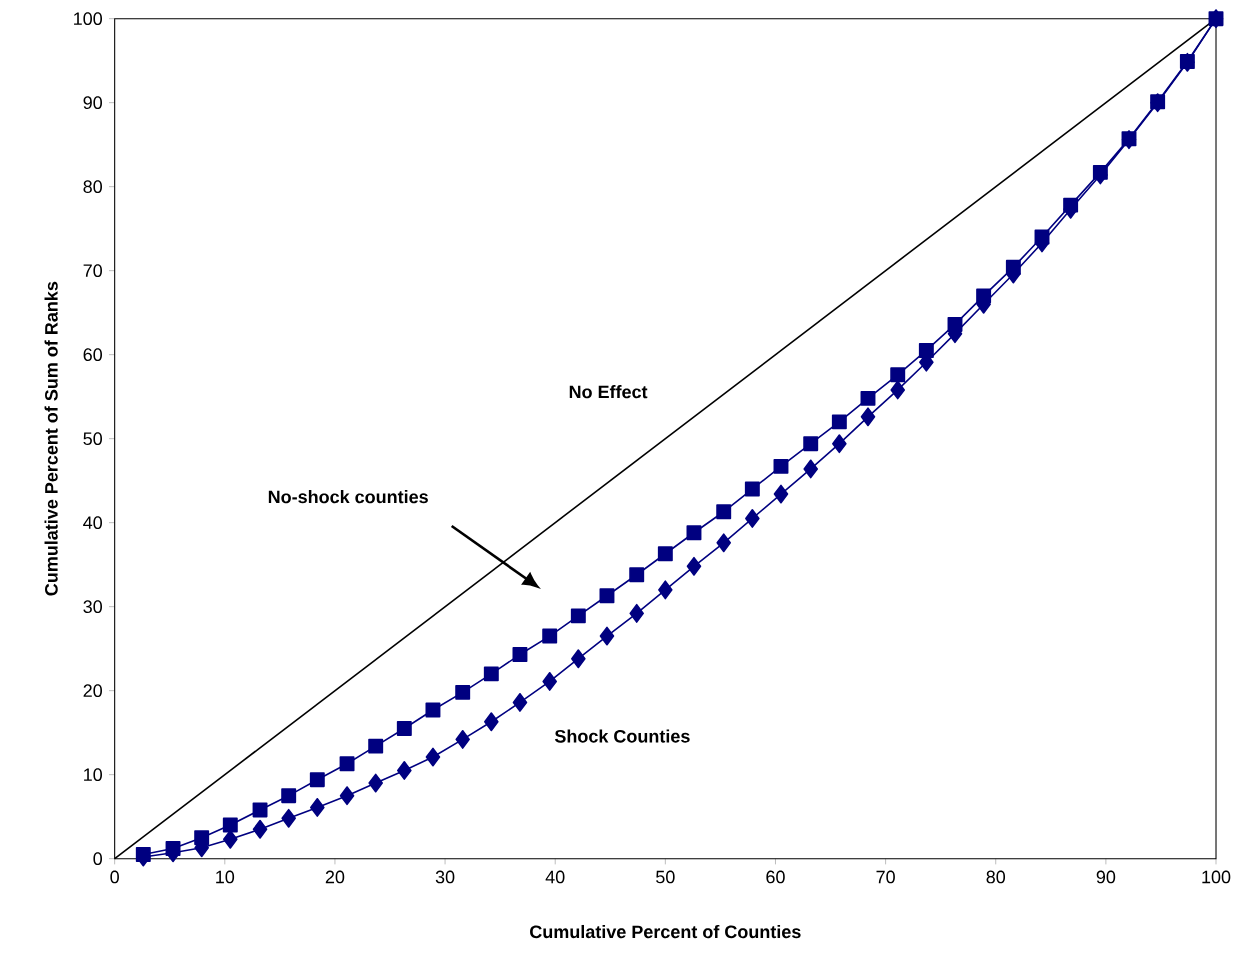 The image size is (1242, 972). I want to click on y-tick-label: 20, so click(93, 691).